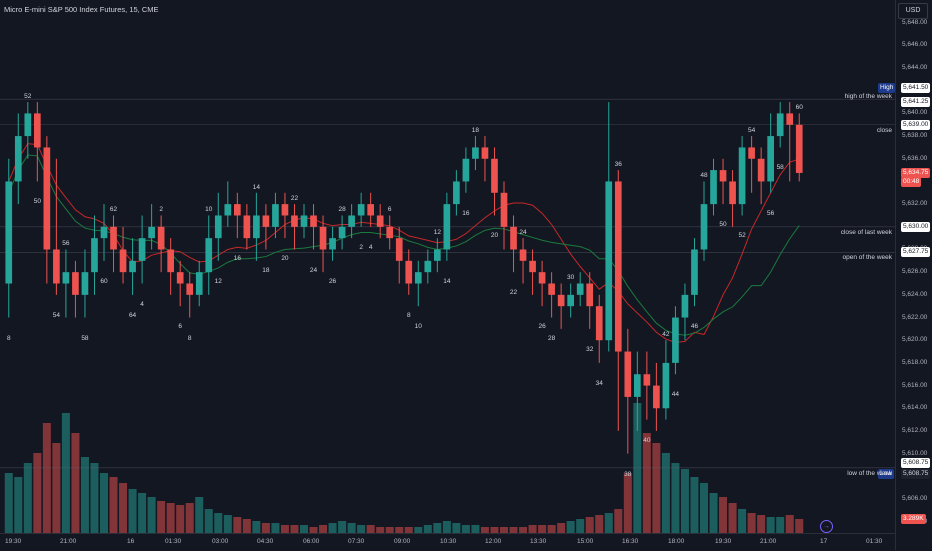 This screenshot has width=932, height=551. What do you see at coordinates (915, 68) in the screenshot?
I see `price-tick: 5,644.00` at bounding box center [915, 68].